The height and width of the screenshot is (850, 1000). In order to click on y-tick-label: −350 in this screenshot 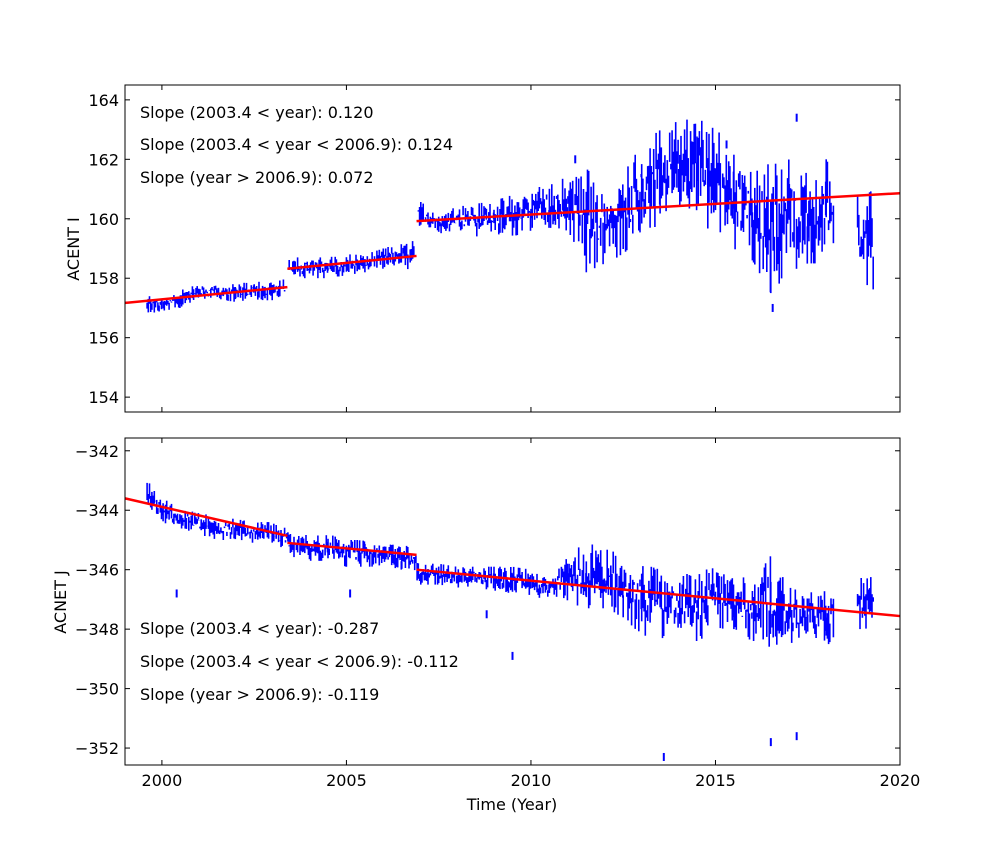, I will do `click(97, 689)`.